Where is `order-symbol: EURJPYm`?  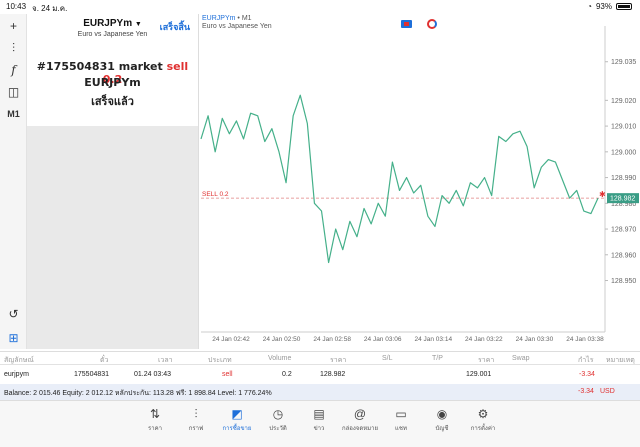 order-symbol: EURJPYm is located at coordinates (108, 23).